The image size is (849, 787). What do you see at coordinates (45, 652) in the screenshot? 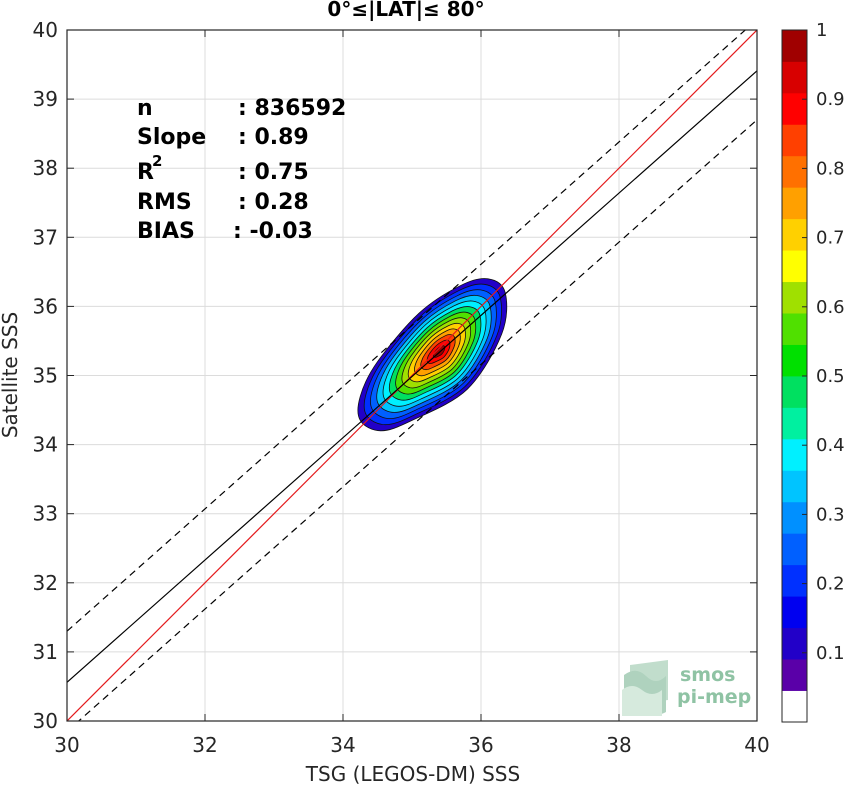
I see `y-tick-label: 31` at bounding box center [45, 652].